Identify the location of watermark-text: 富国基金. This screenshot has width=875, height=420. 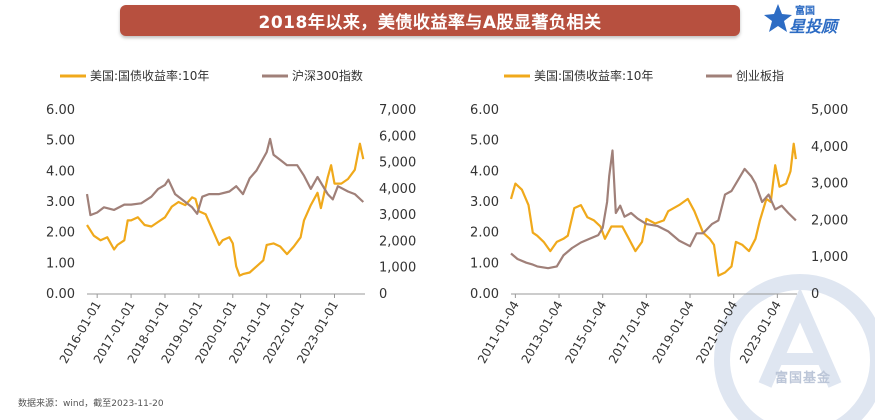
(803, 378).